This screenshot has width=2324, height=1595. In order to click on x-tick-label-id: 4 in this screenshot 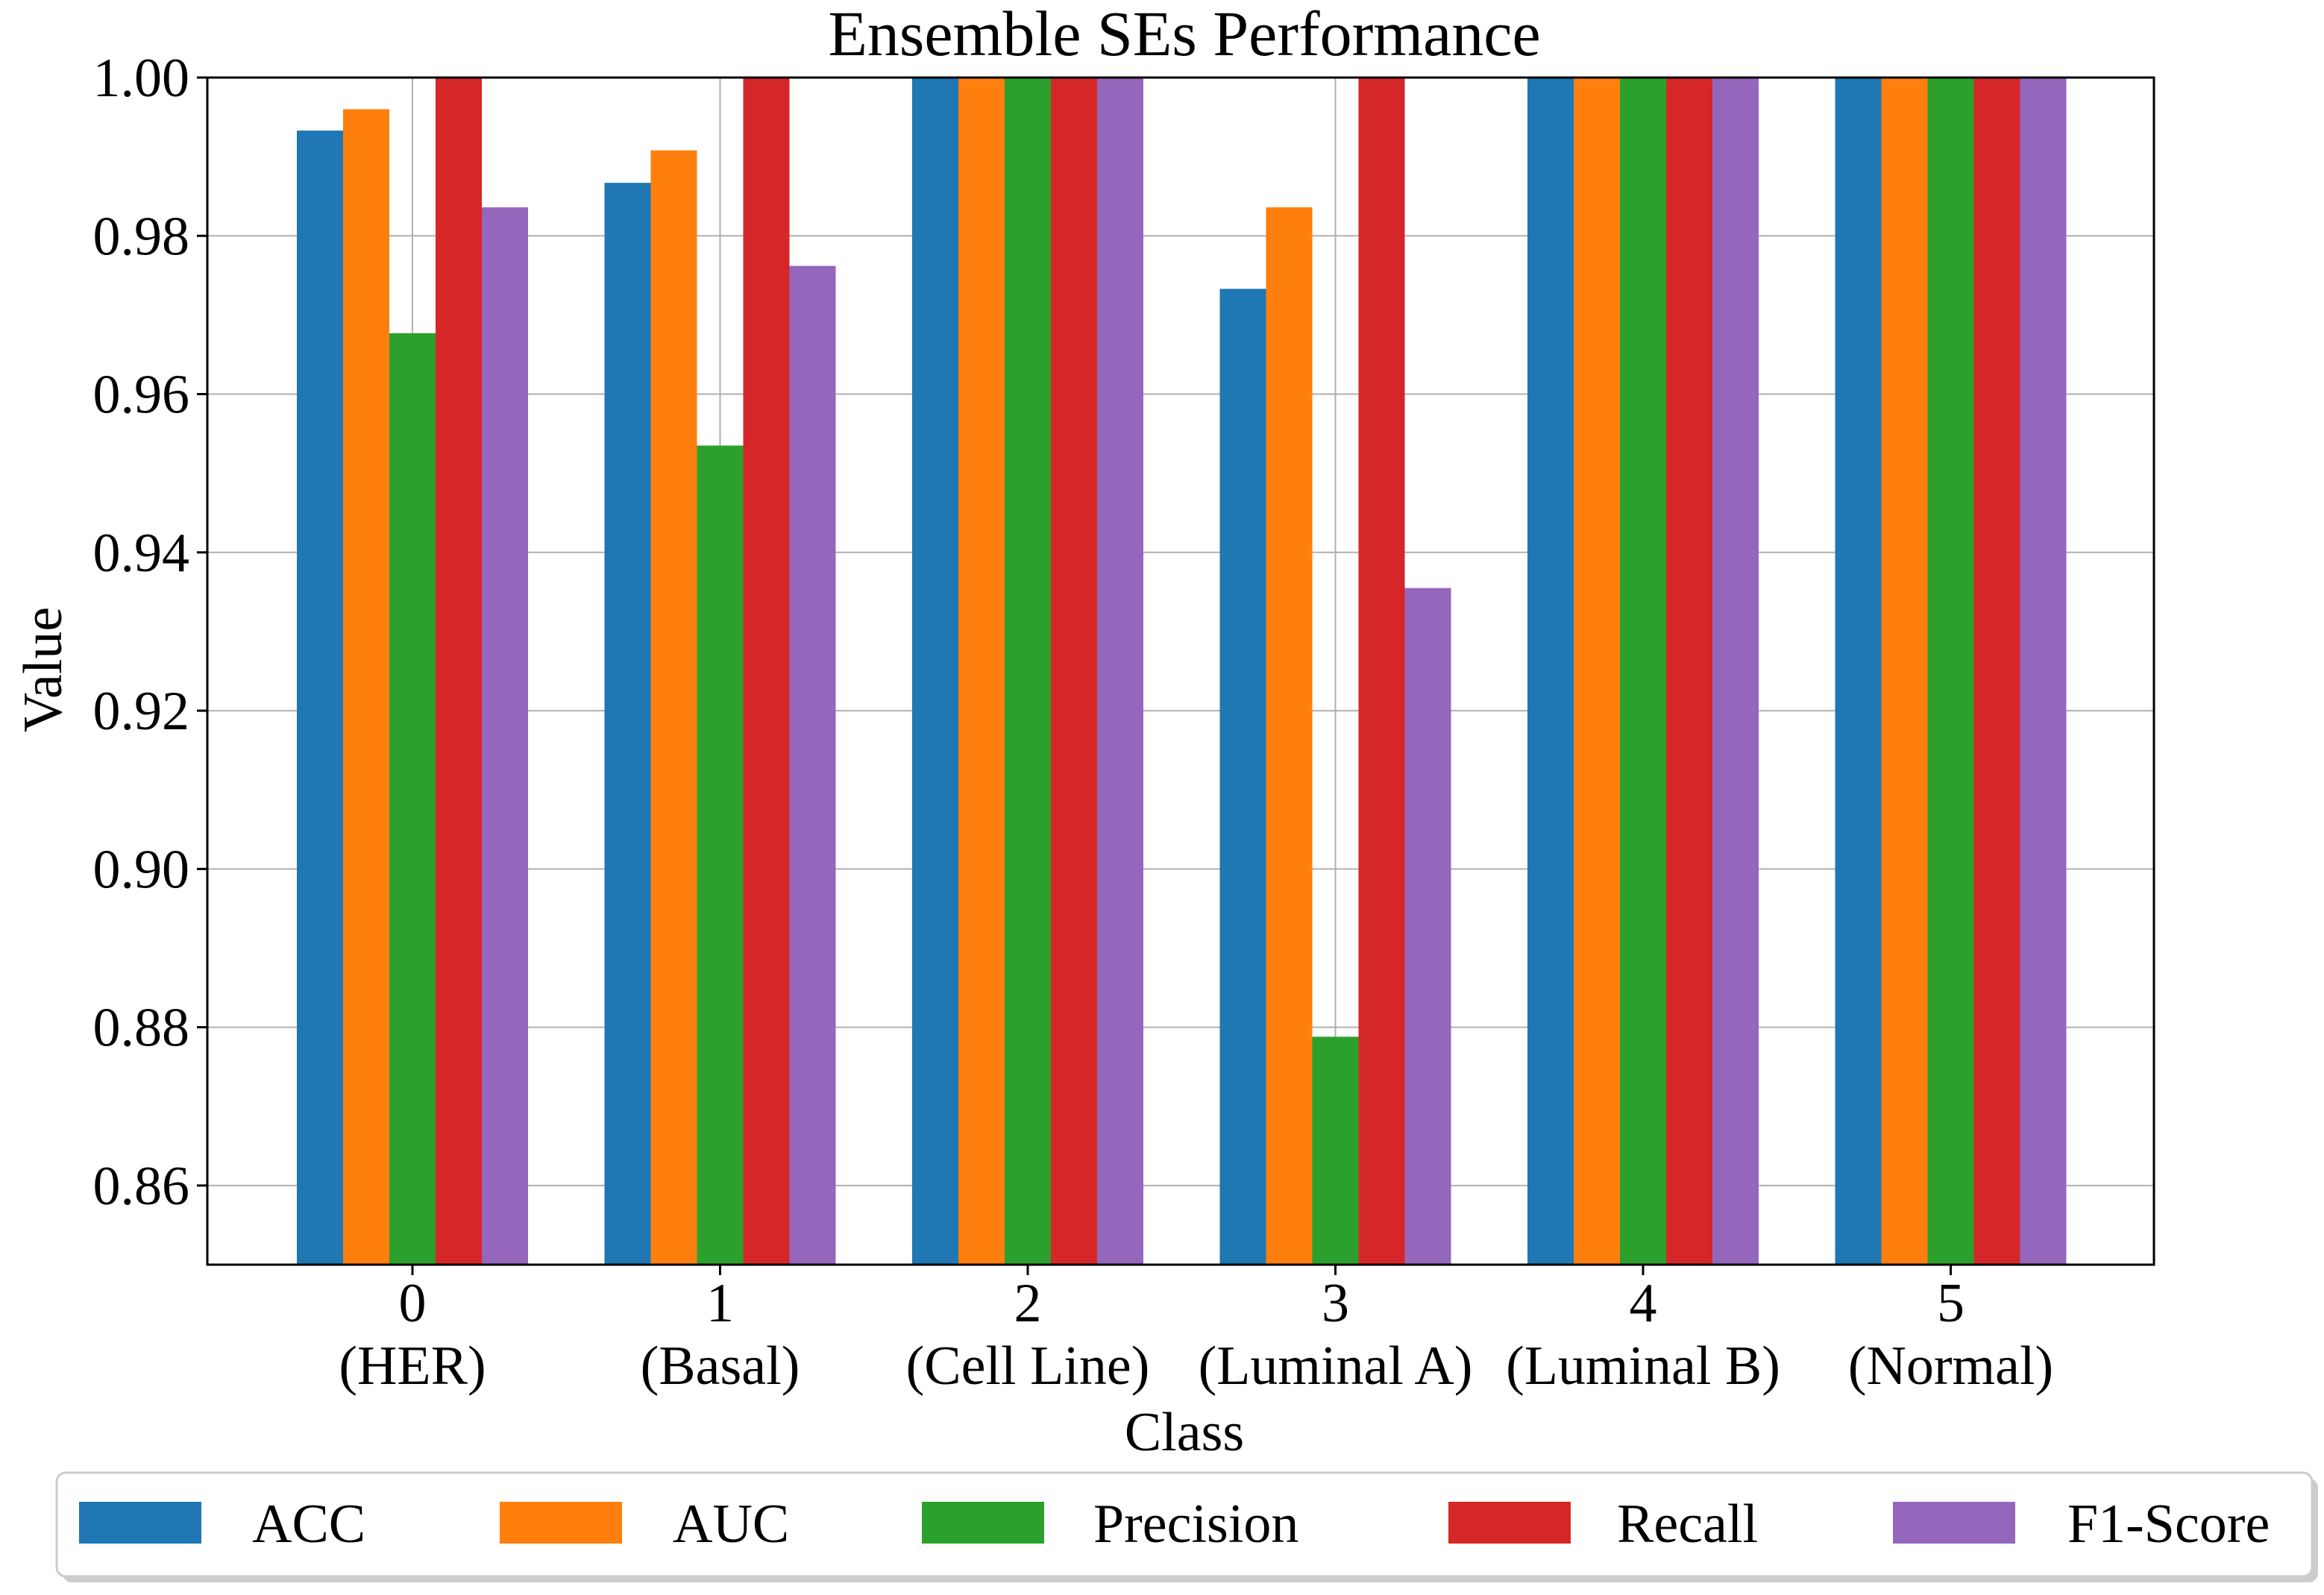, I will do `click(1643, 1303)`.